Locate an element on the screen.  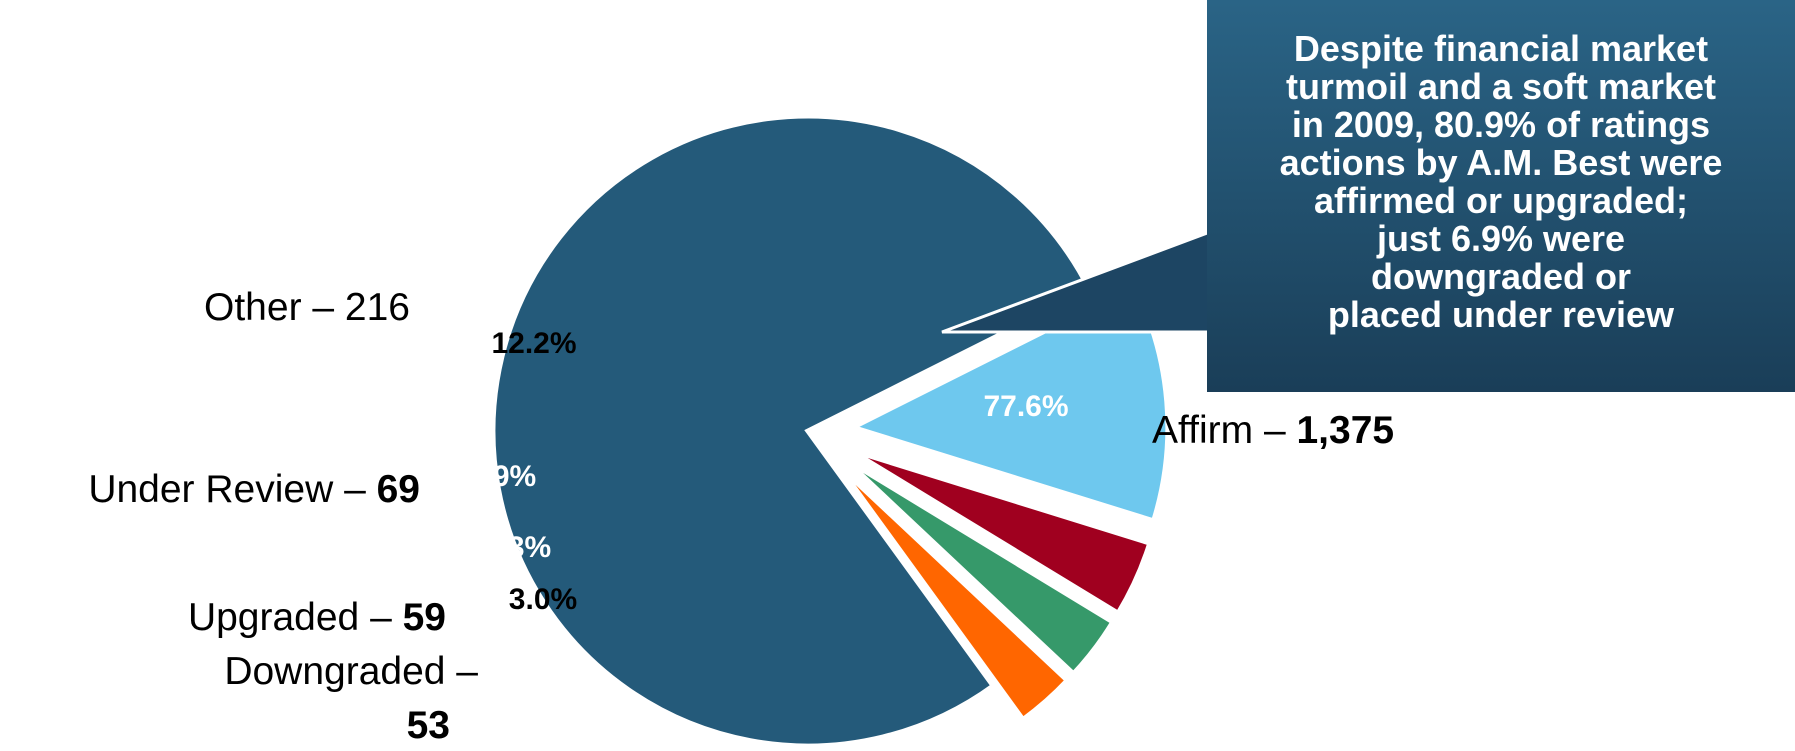
category-label-upgraded: Upgraded – 59 is located at coordinates (317, 617).